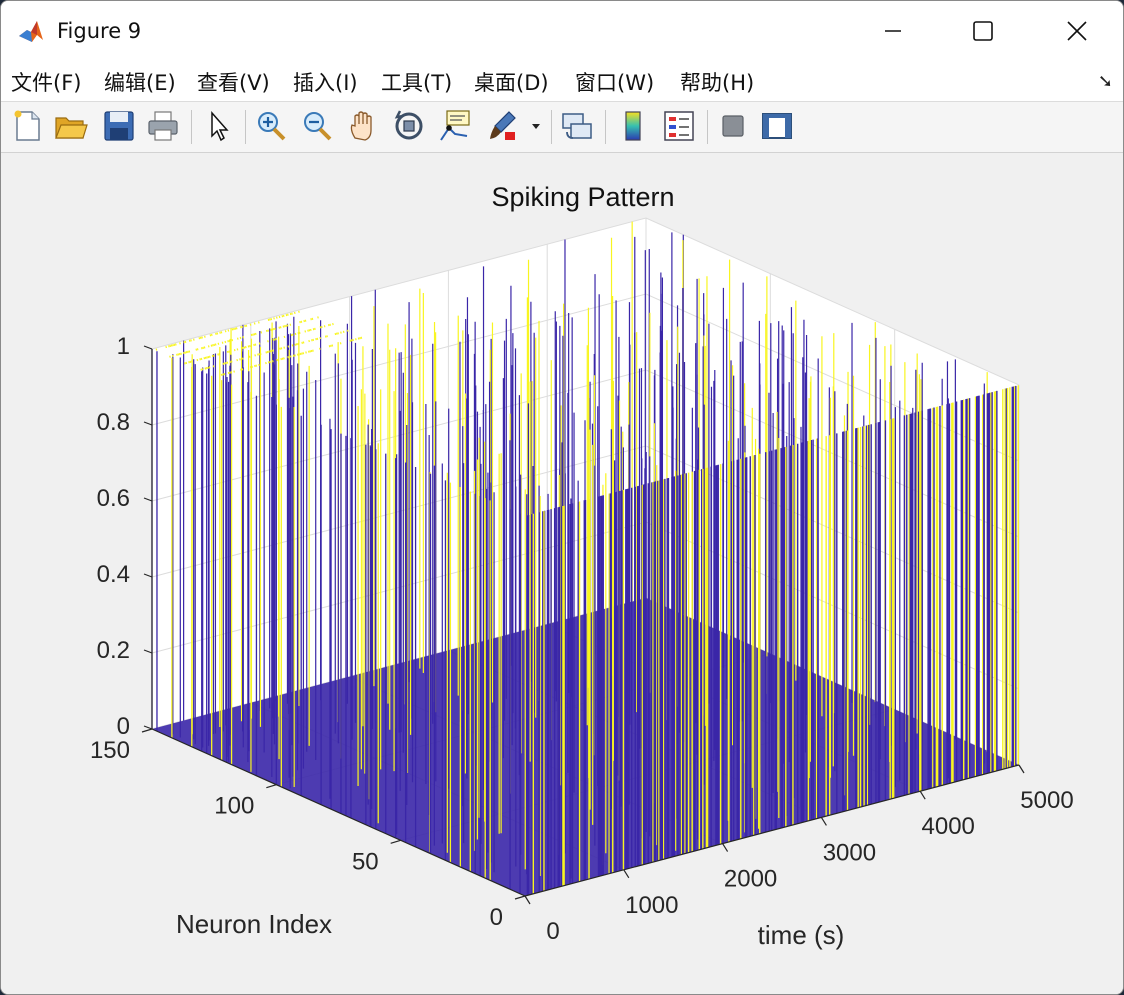 This screenshot has width=1124, height=995. Describe the element at coordinates (123, 726) in the screenshot. I see `z-tick-label: 0` at that location.